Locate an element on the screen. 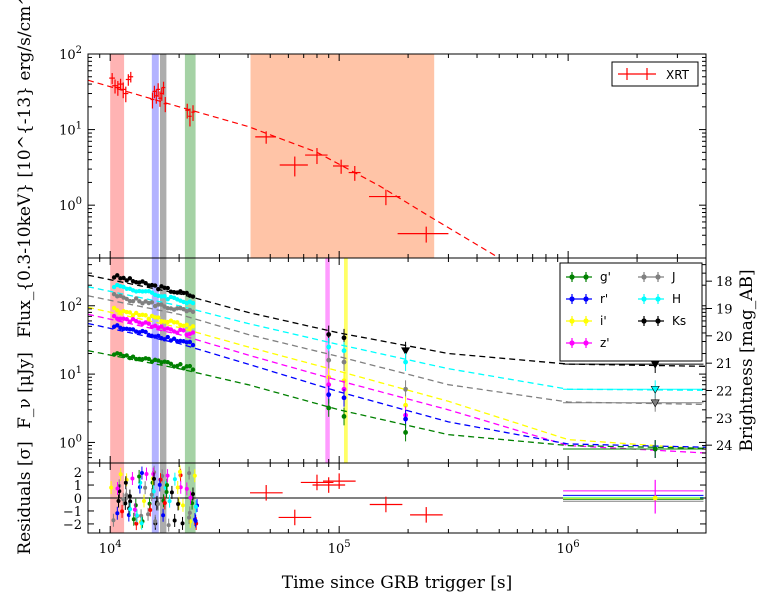 The height and width of the screenshot is (605, 775). top-ytick-2: 10² is located at coordinates (70, 54).